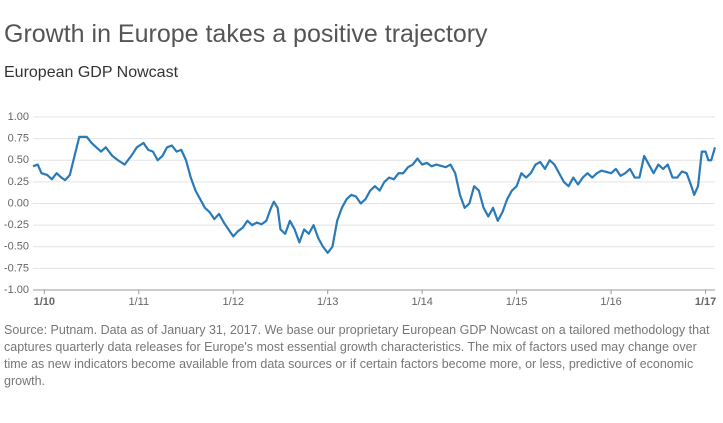 The image size is (723, 423). What do you see at coordinates (18, 117) in the screenshot?
I see `y-tick-label: 1.00` at bounding box center [18, 117].